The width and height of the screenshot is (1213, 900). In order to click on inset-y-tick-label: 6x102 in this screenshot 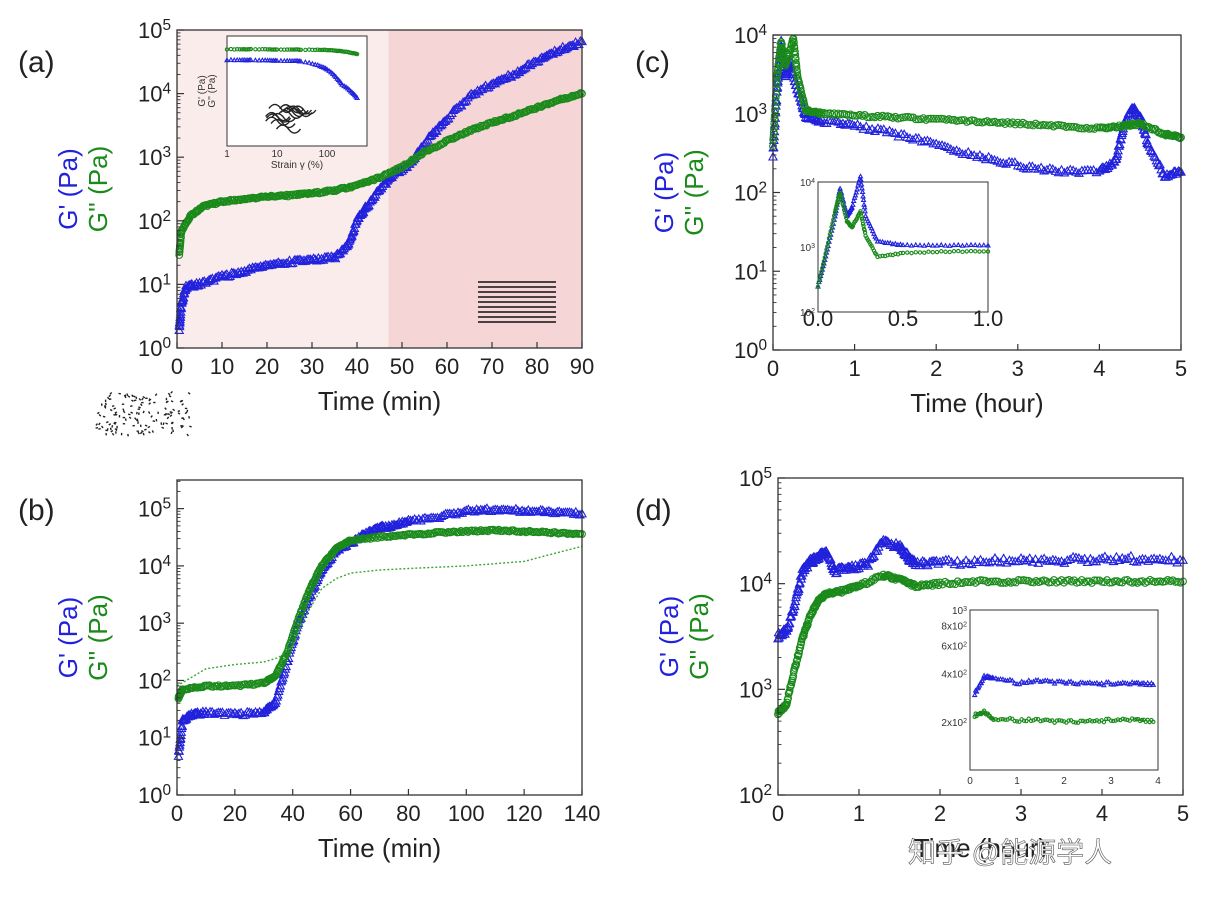, I will do `click(954, 647)`.